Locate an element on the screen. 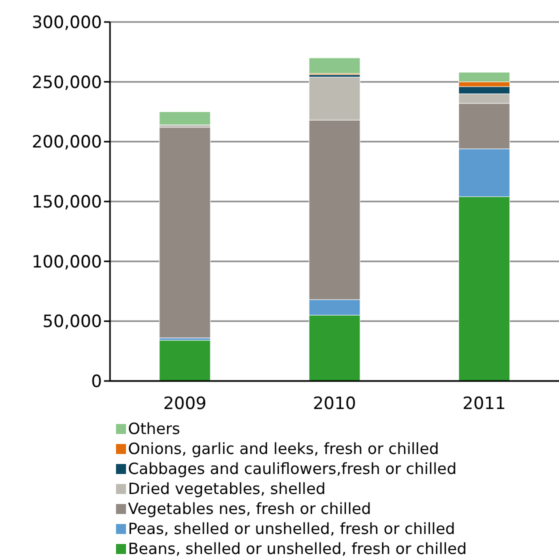 The width and height of the screenshot is (559, 559). x-tick-label: 2010 is located at coordinates (334, 404).